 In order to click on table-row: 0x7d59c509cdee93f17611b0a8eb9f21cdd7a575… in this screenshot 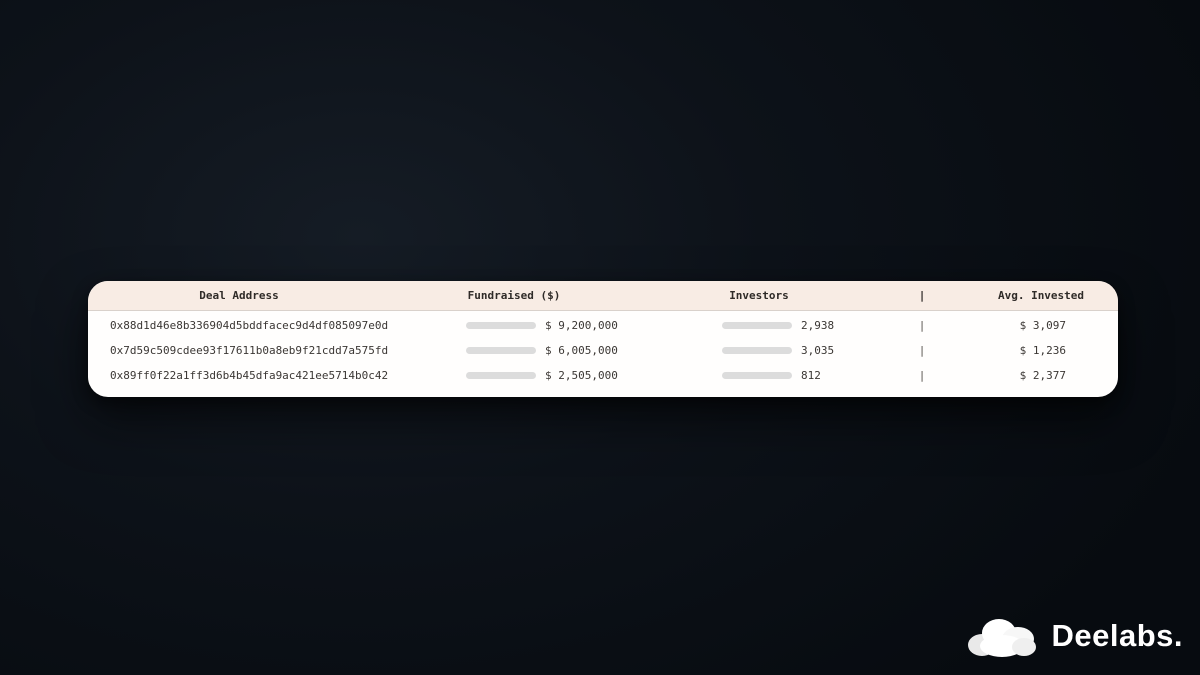, I will do `click(603, 350)`.